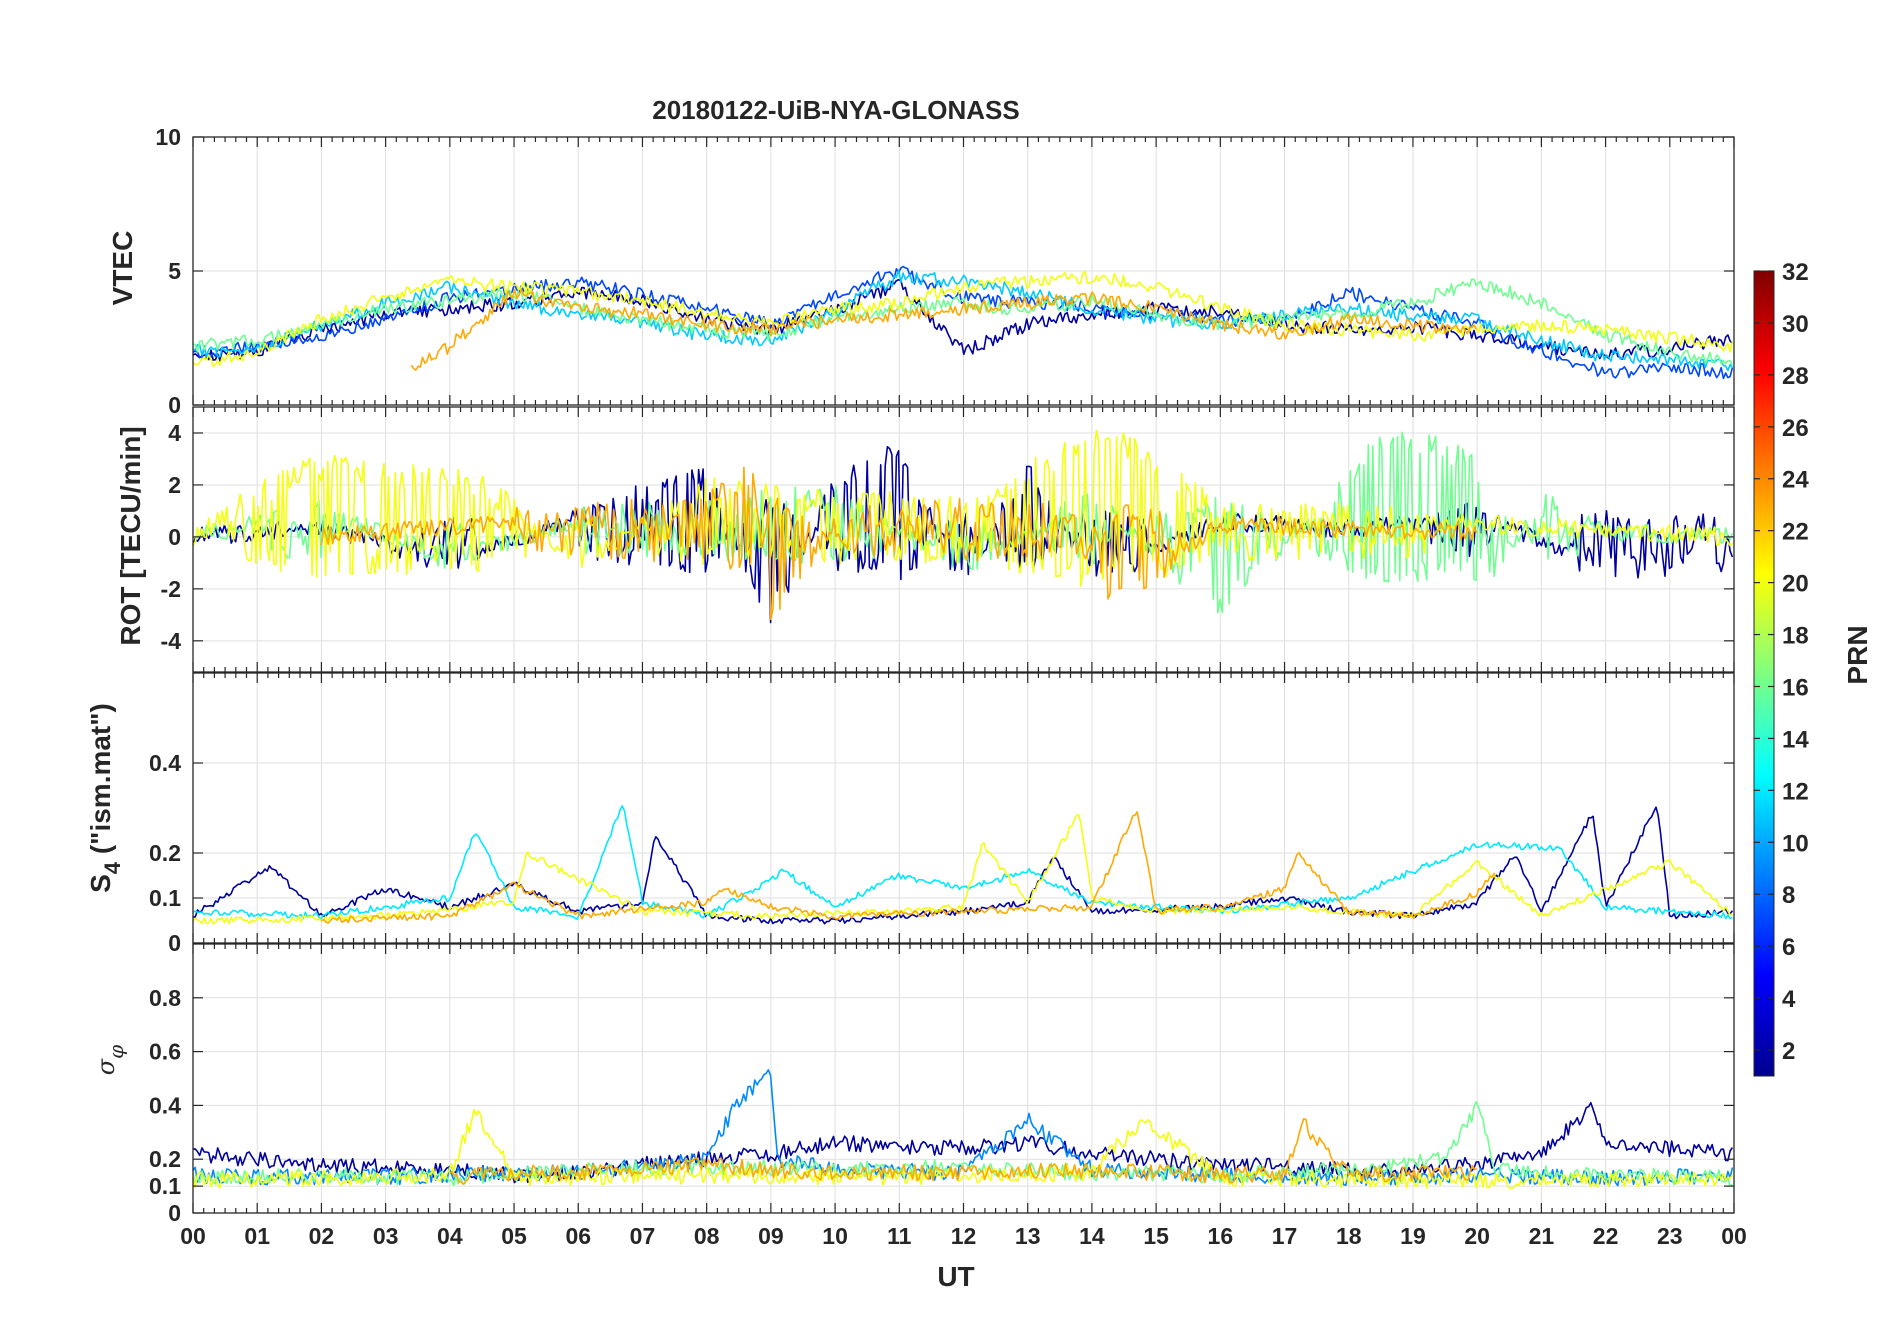 The image size is (1902, 1330). What do you see at coordinates (1413, 1236) in the screenshot?
I see `x-tick-label: 19` at bounding box center [1413, 1236].